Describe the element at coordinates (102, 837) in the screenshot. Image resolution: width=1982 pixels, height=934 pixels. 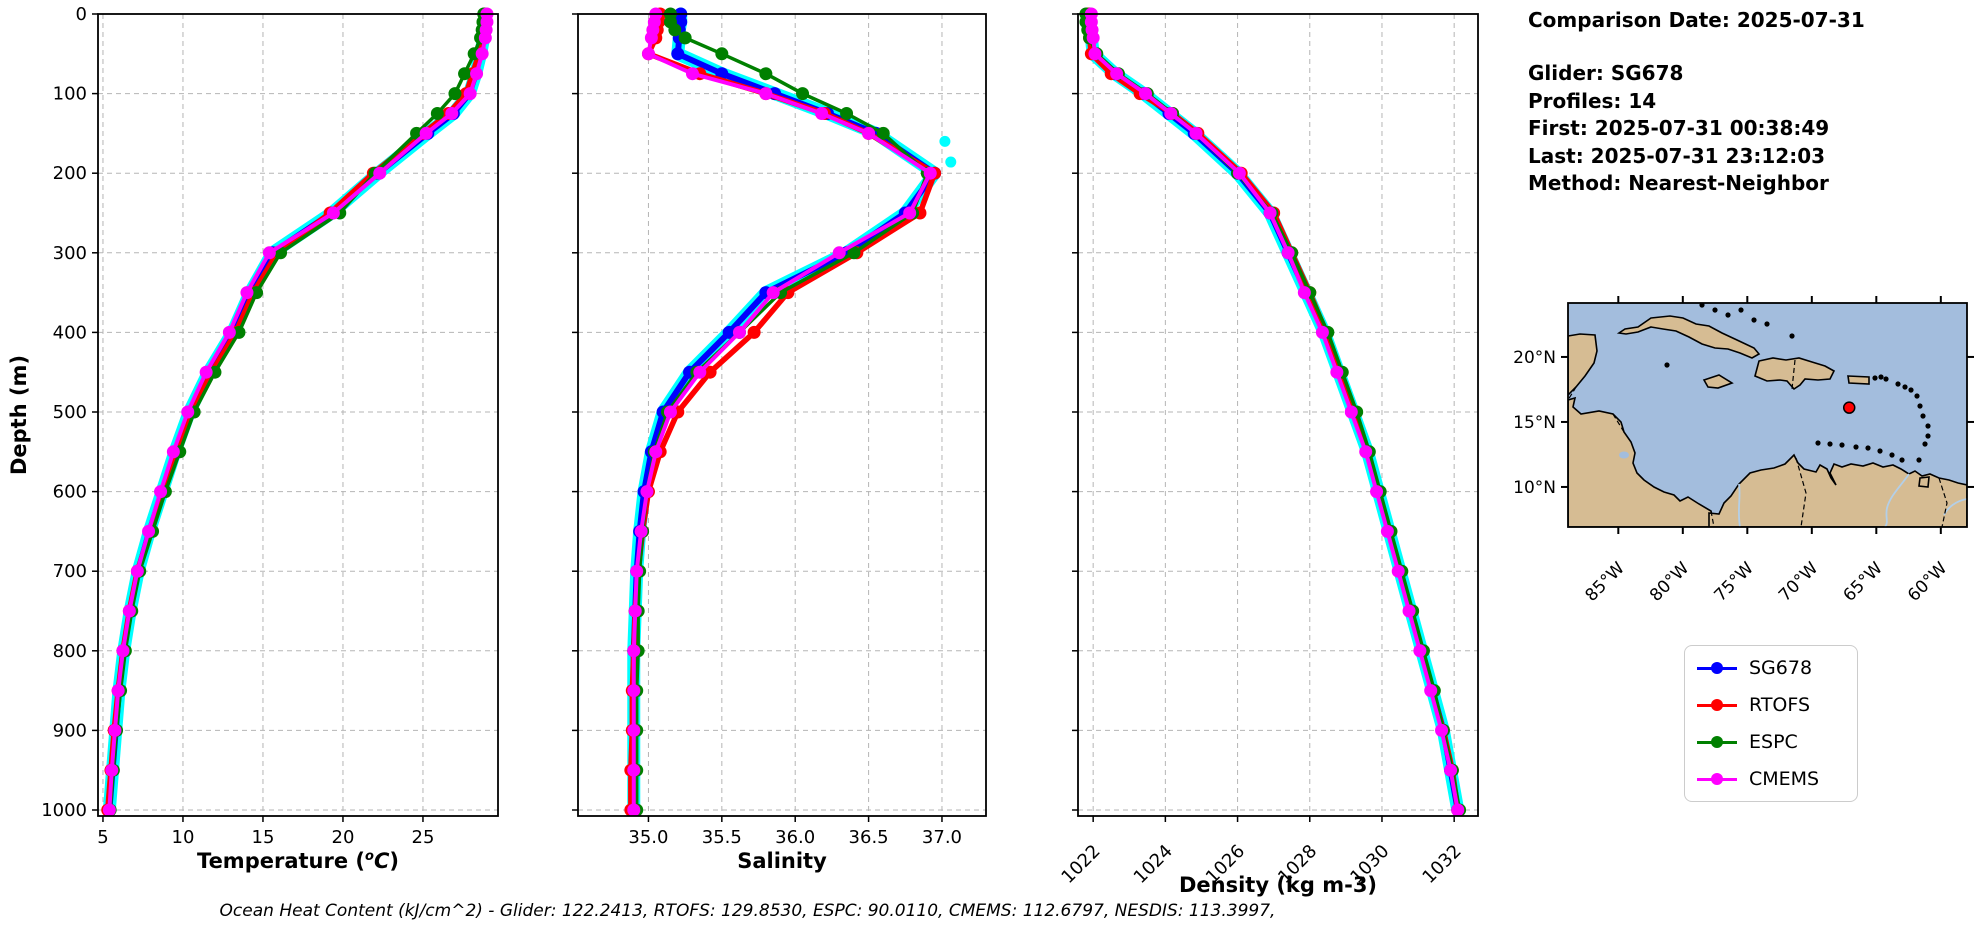
I see `x-tick-label: 5` at that location.